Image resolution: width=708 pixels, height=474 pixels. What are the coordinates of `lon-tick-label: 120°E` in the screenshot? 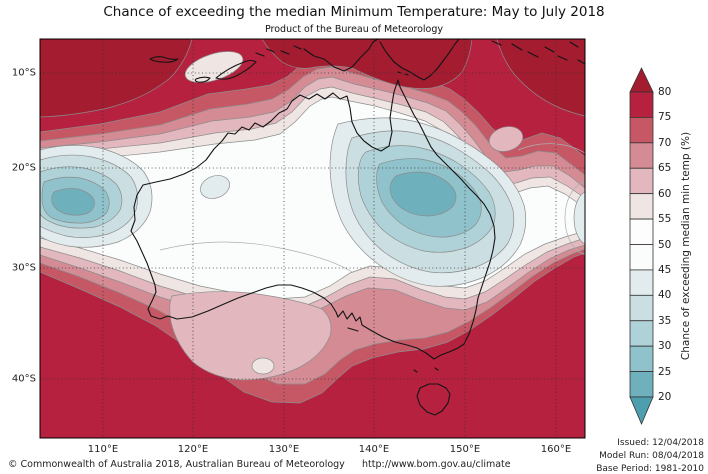 It's located at (193, 449).